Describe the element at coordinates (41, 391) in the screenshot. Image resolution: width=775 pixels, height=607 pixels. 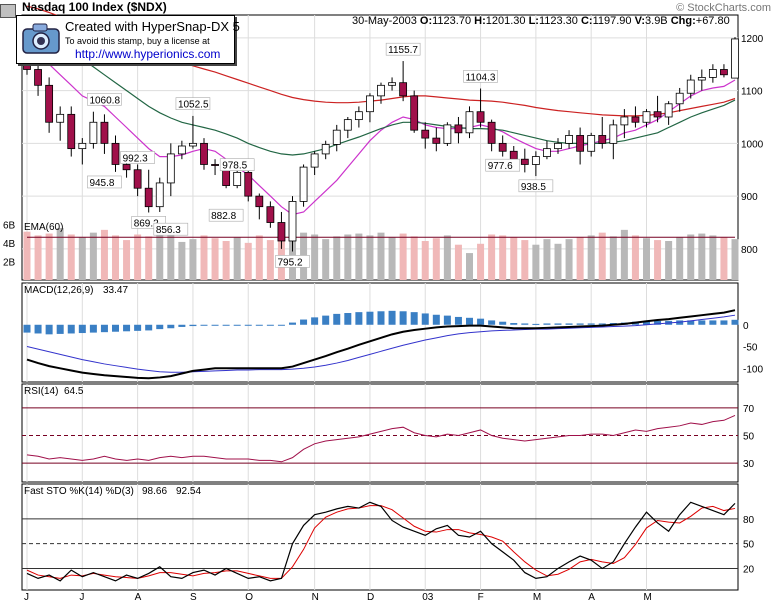
I see `rsi-label: RSI(14)` at that location.